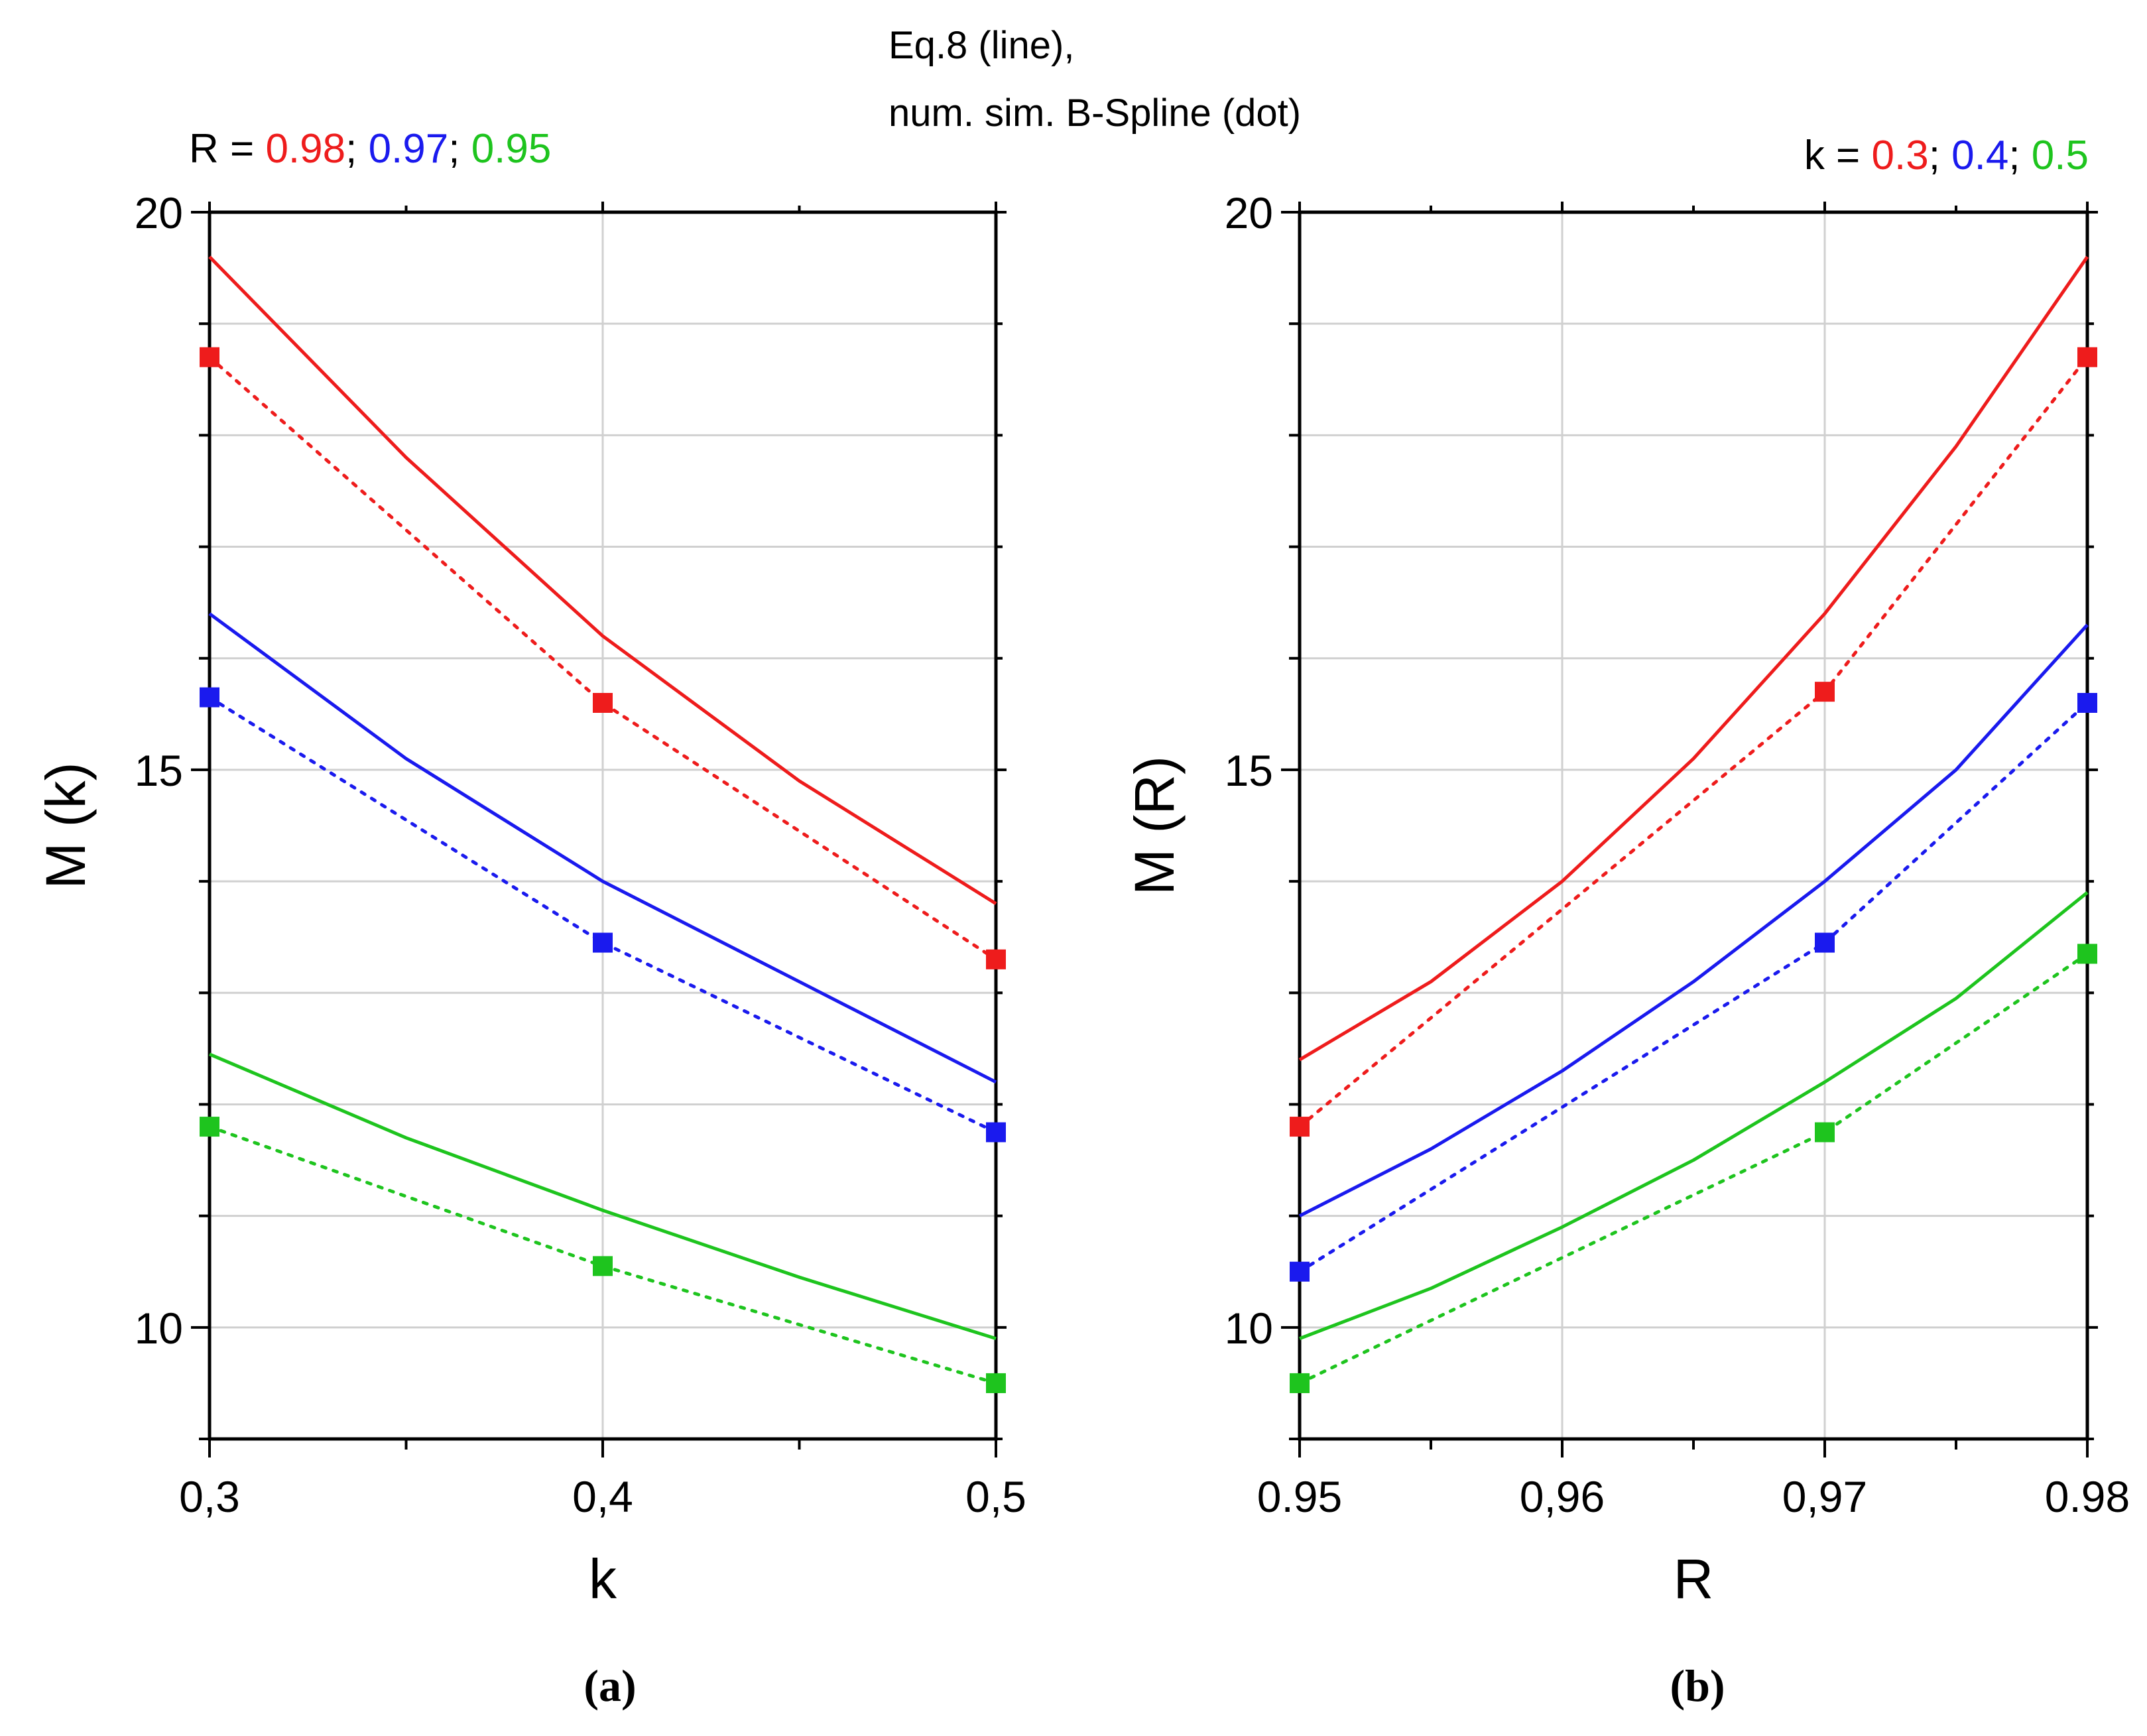 The image size is (2147, 1736). What do you see at coordinates (2060, 155) in the screenshot?
I see `pb-legend-entry: 0.5` at bounding box center [2060, 155].